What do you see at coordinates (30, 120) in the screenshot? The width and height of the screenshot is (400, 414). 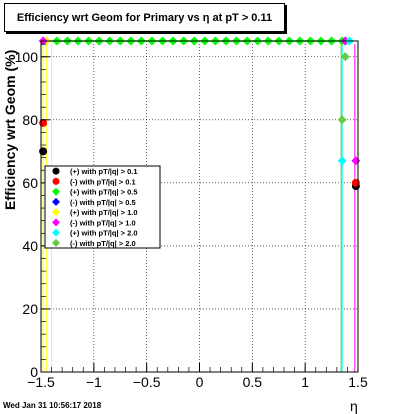 I see `y-tick-label: 80` at bounding box center [30, 120].